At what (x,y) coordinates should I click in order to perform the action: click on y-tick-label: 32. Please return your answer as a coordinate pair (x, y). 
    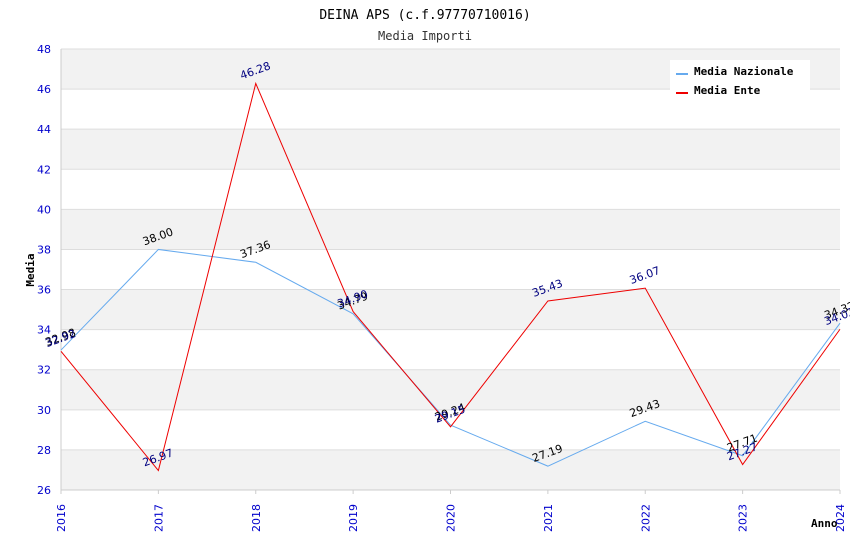
    Looking at the image, I should click on (44, 370).